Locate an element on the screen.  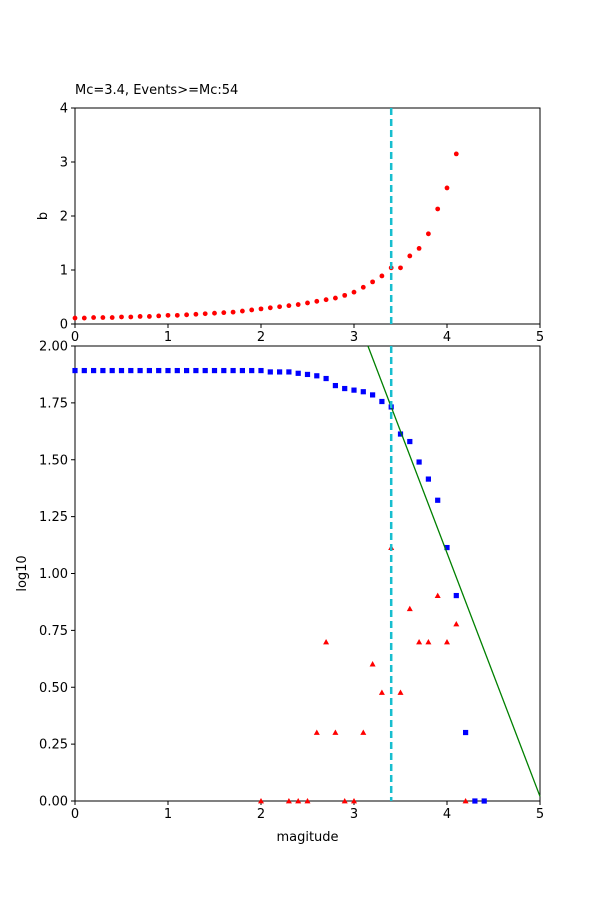
y-tick-label: 0.75 is located at coordinates (53, 631).